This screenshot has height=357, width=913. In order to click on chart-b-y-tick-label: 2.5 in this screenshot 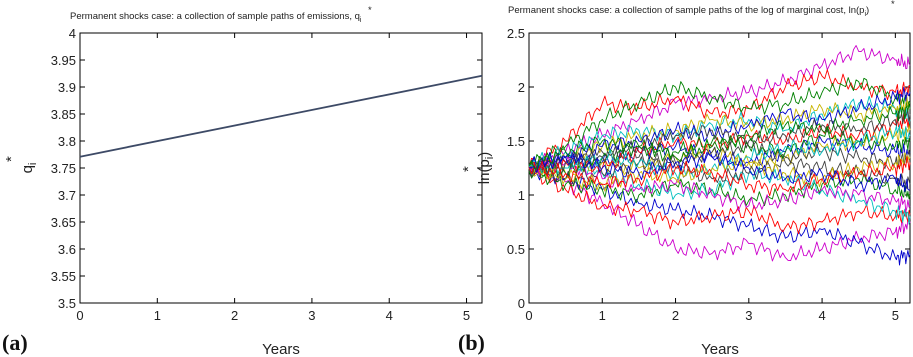, I will do `click(516, 33)`.